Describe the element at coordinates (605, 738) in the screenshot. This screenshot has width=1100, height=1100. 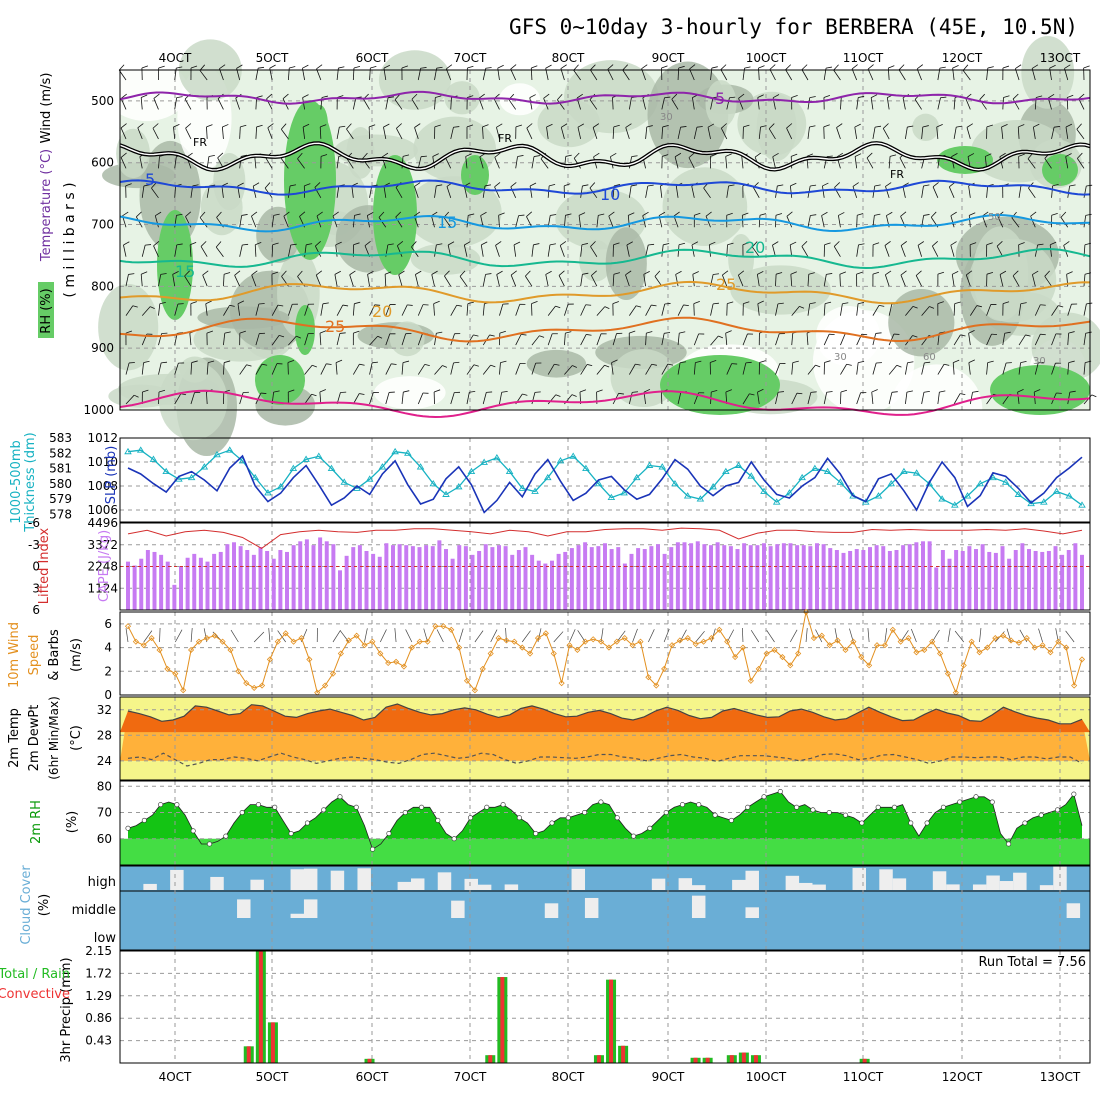
I see `temperature-frame` at that location.